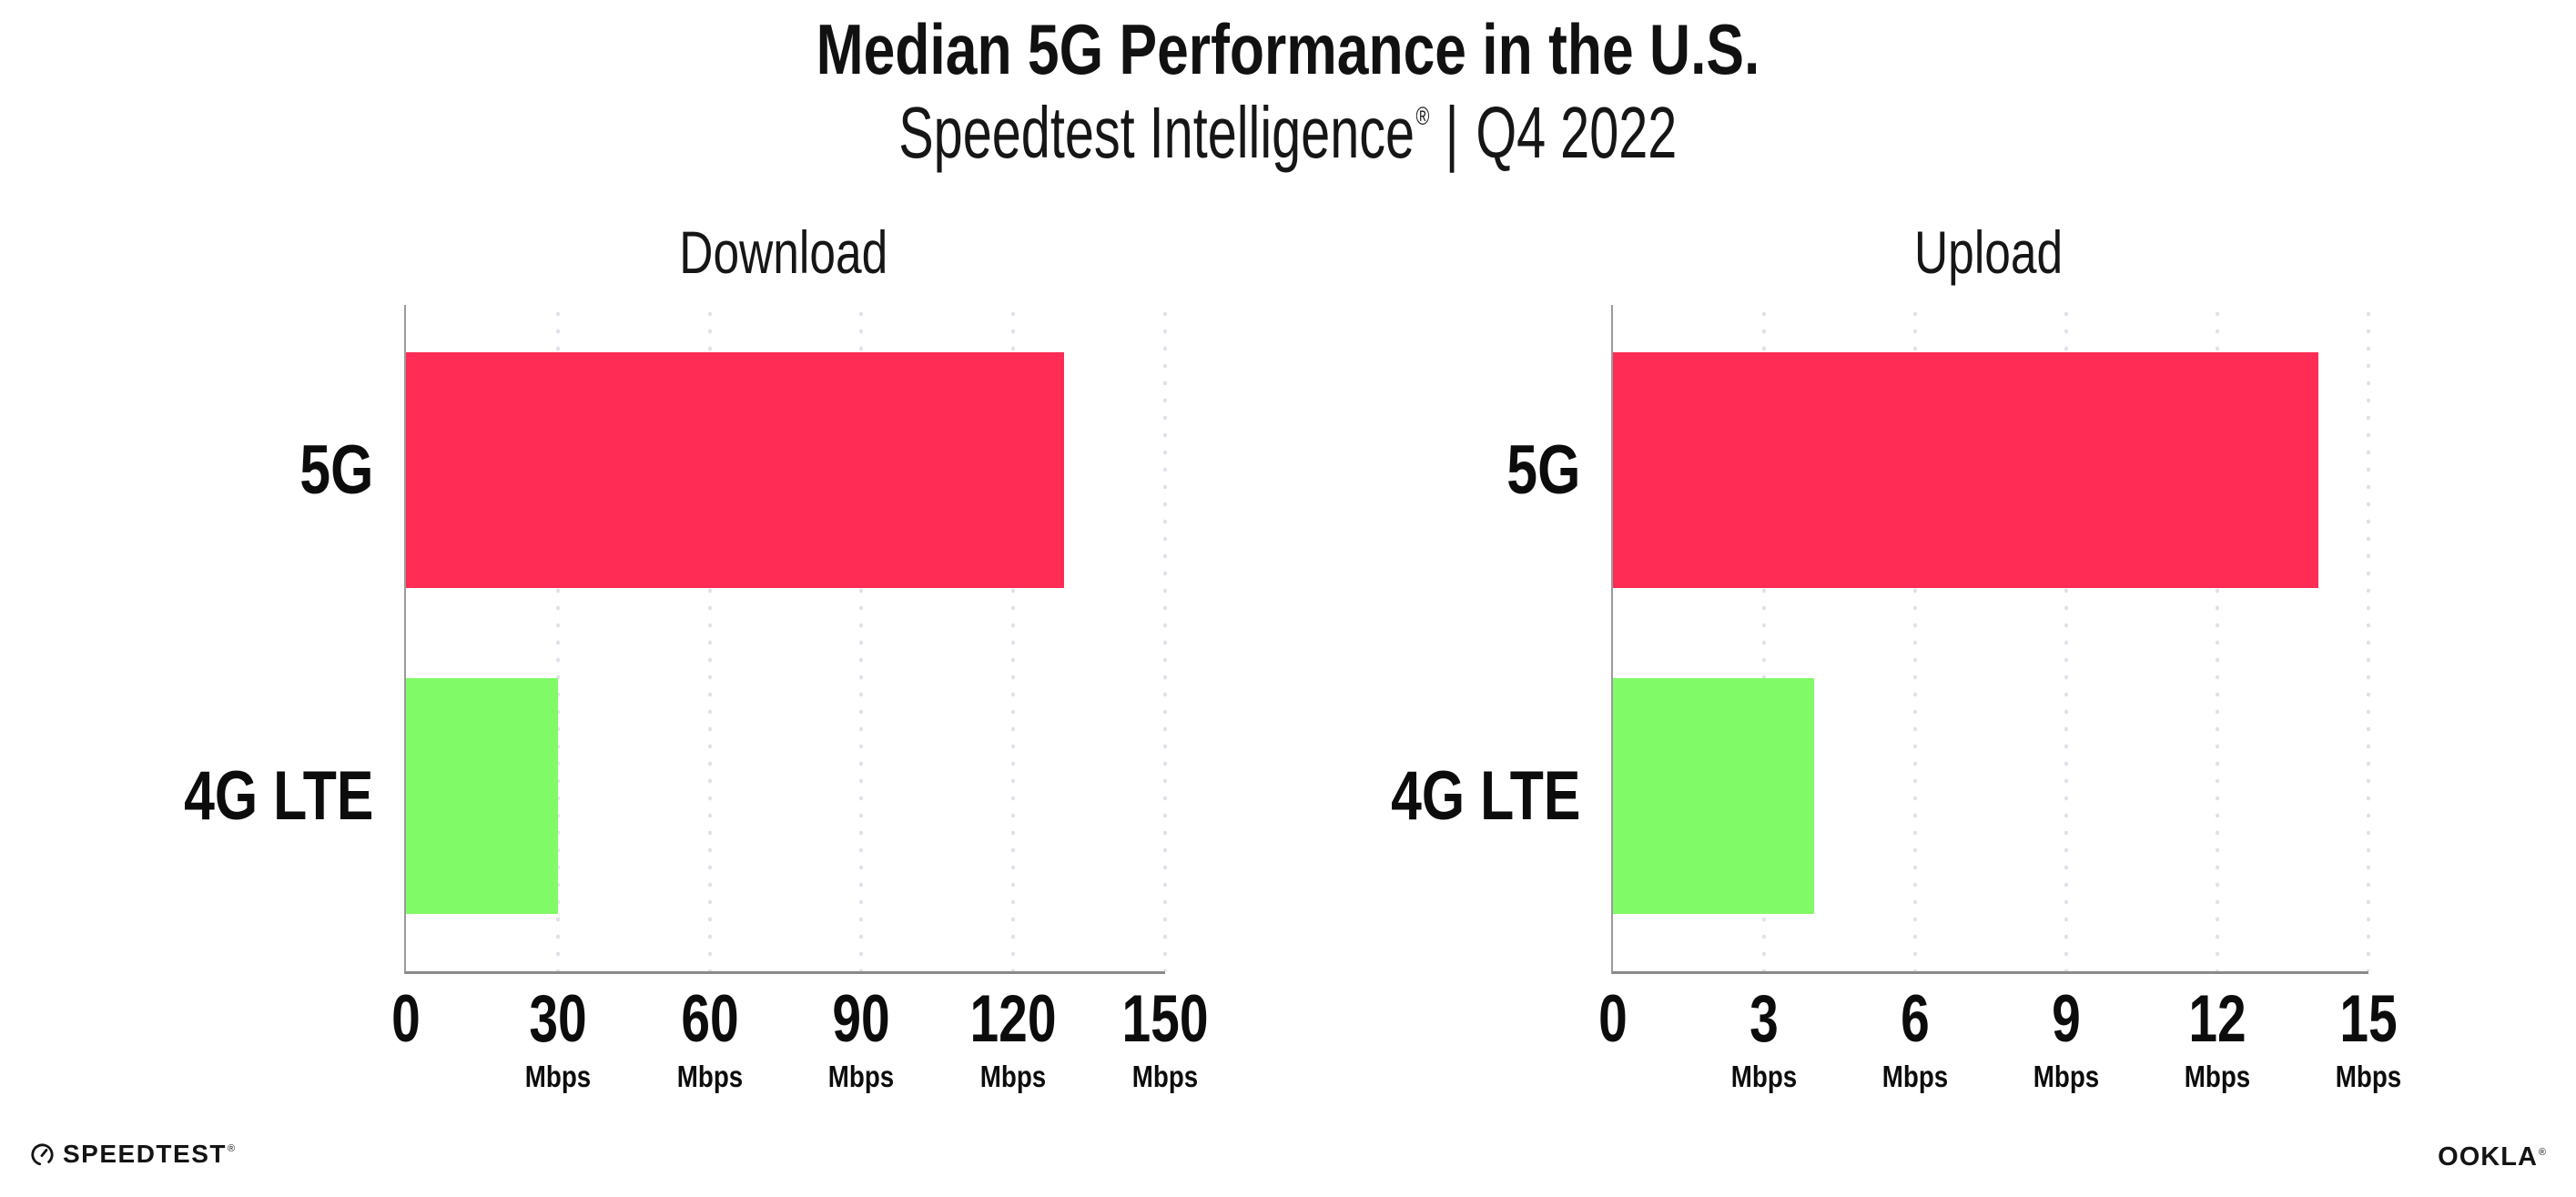 The image size is (2576, 1197). I want to click on axis-tick: 150 Mbps, so click(1165, 1038).